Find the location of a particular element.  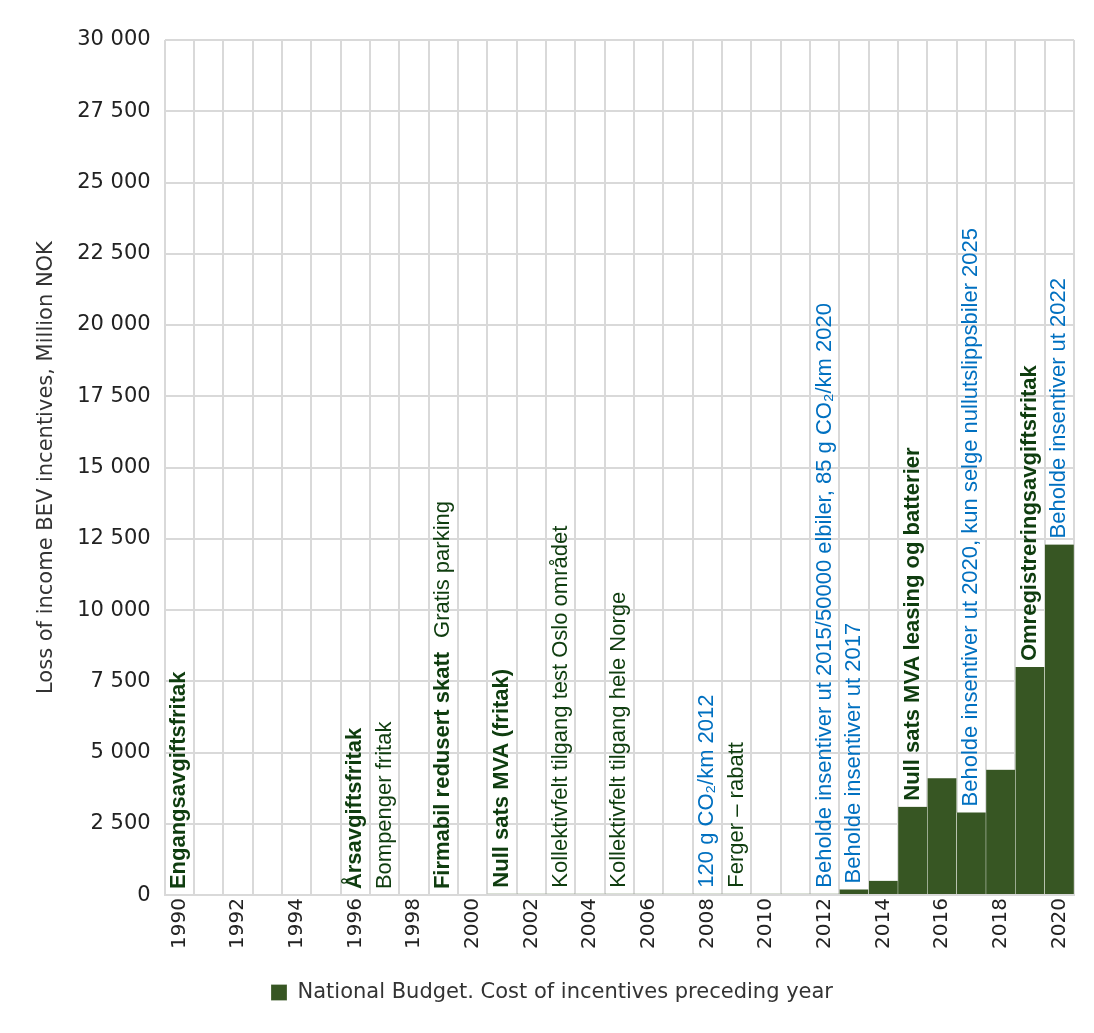

y-tick-label: 2 500 is located at coordinates (120, 822).